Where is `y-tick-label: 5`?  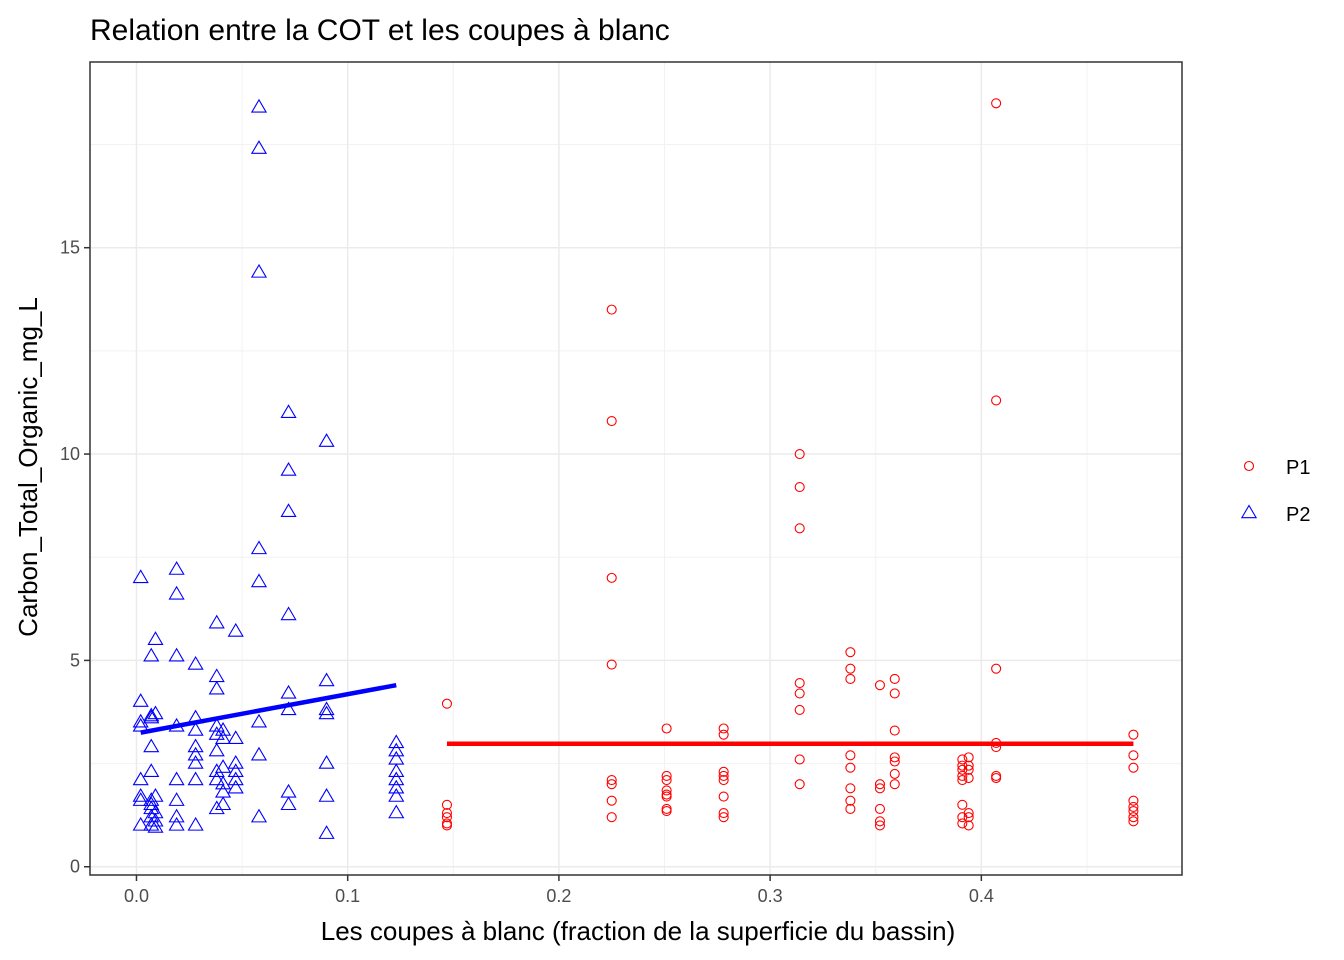 y-tick-label: 5 is located at coordinates (75, 660).